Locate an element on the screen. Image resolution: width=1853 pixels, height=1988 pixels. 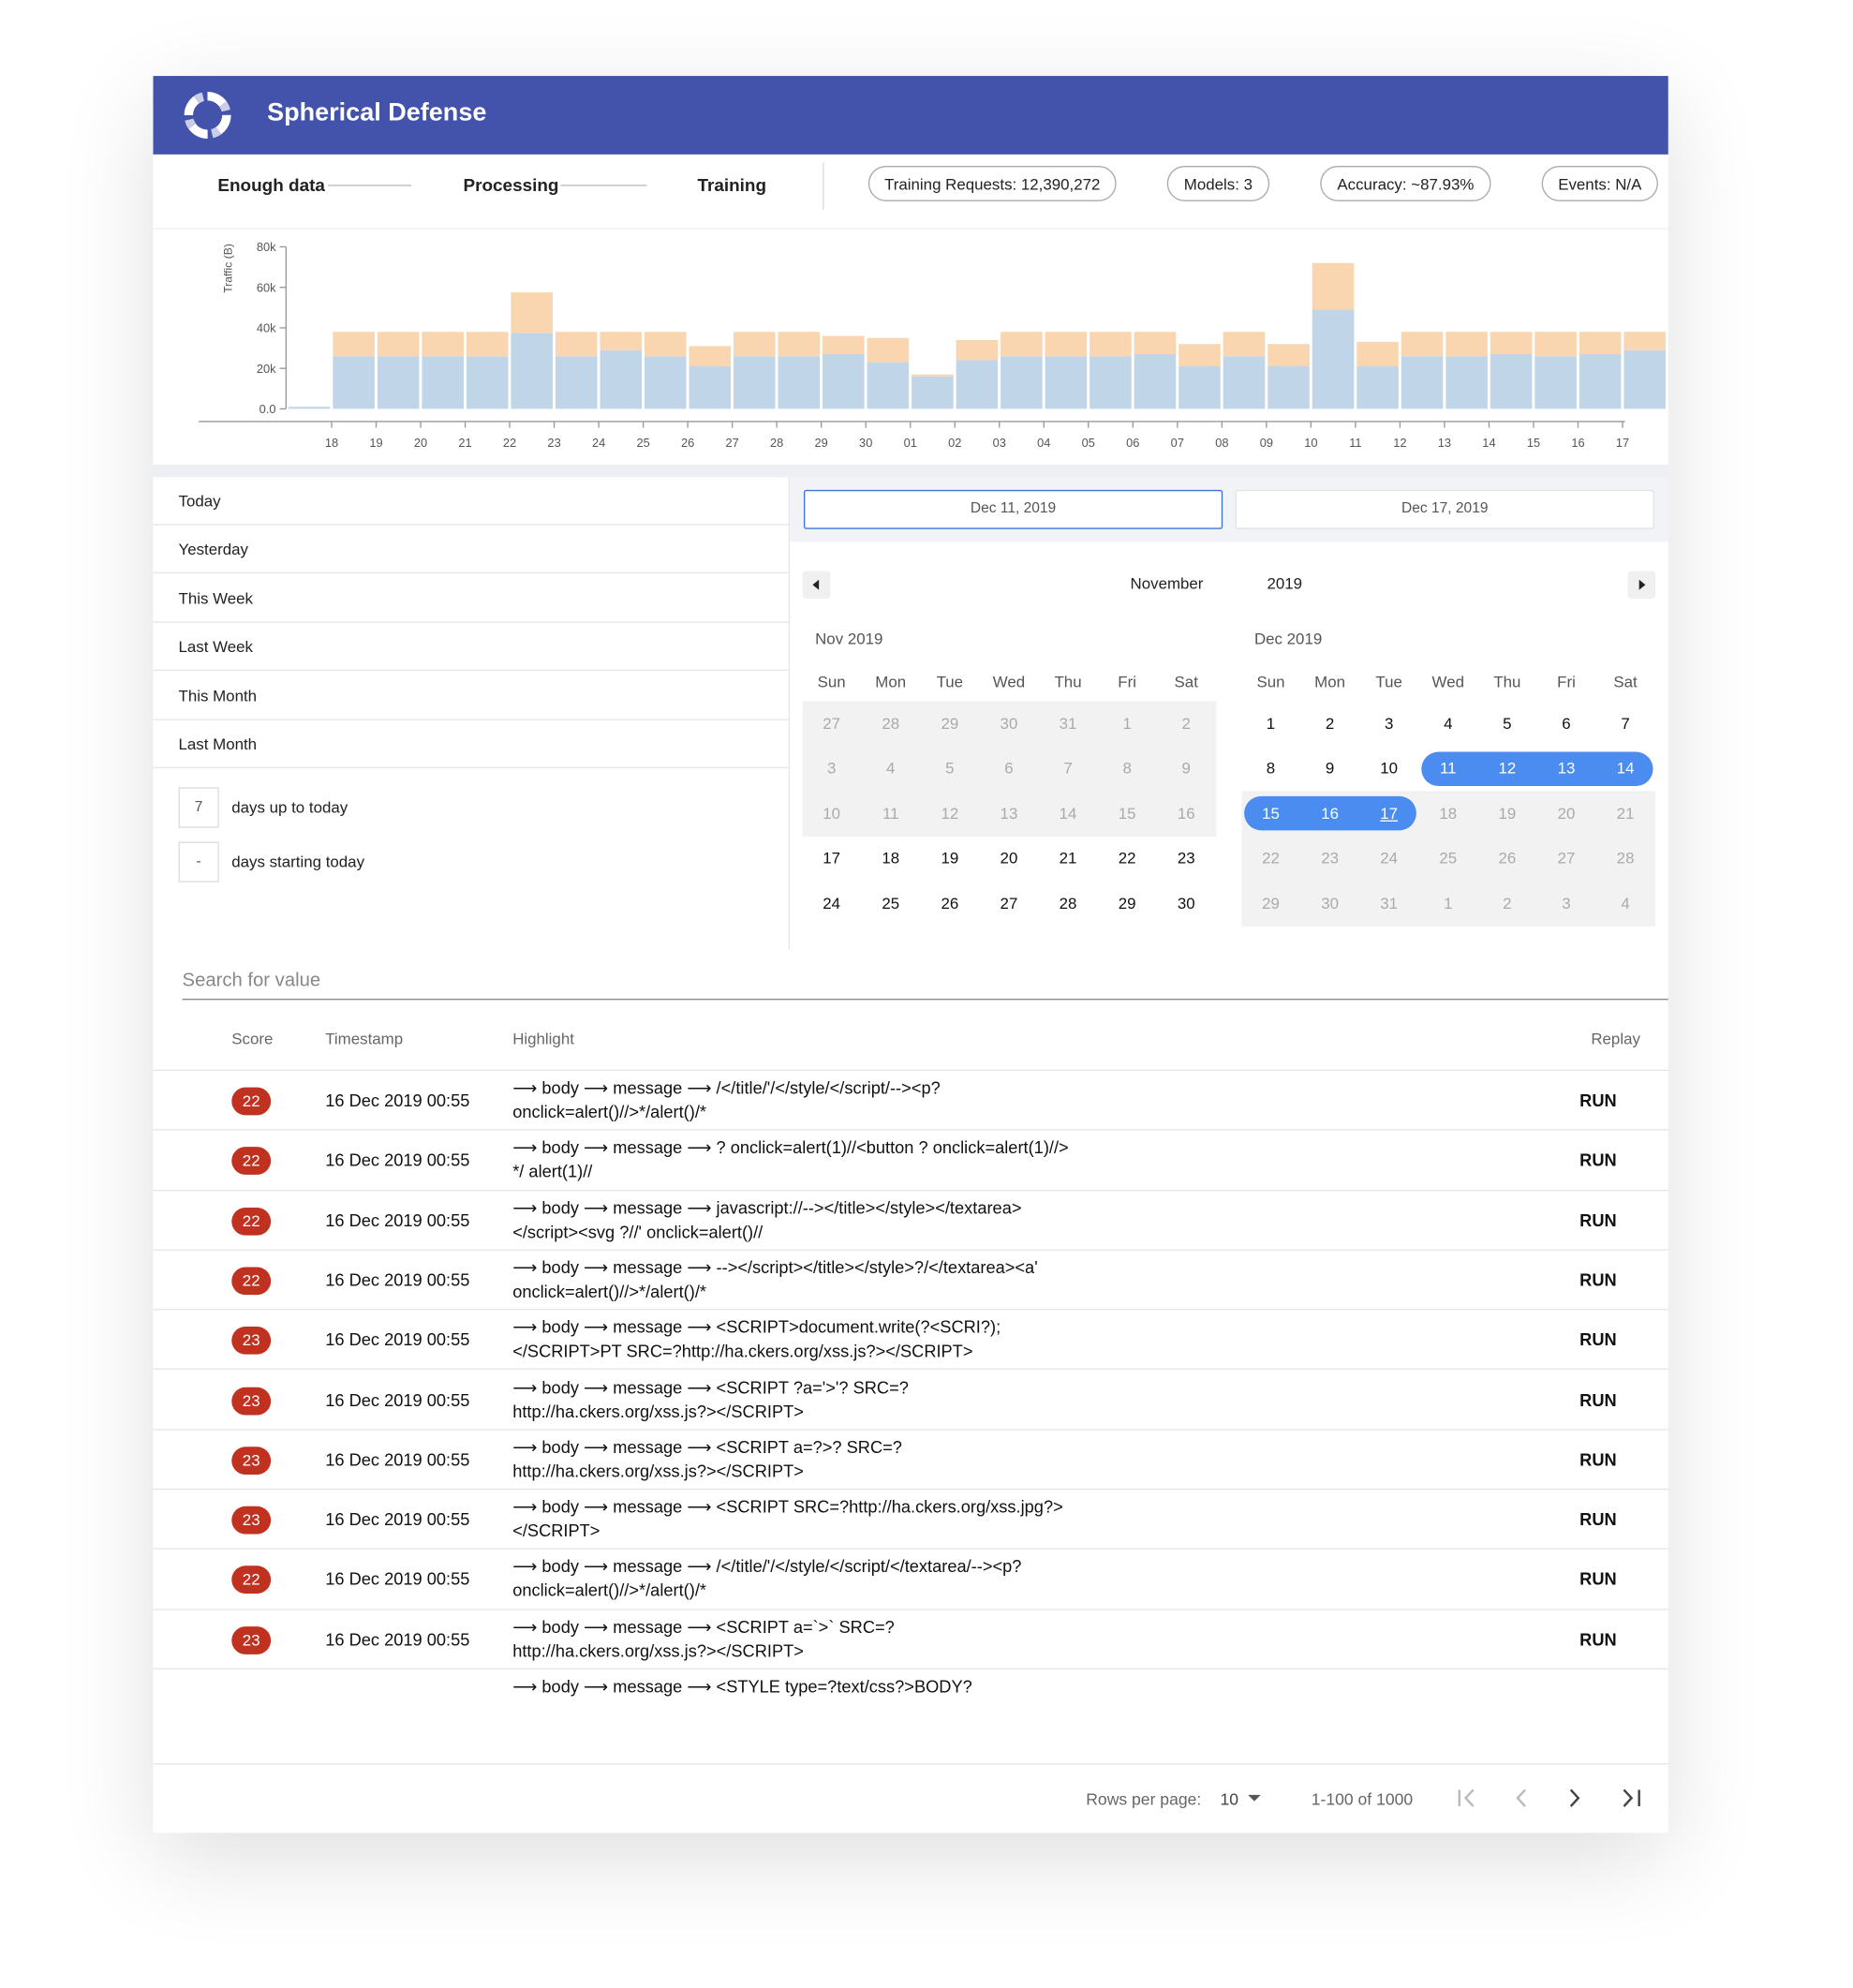
first-page is located at coordinates (1466, 1797).